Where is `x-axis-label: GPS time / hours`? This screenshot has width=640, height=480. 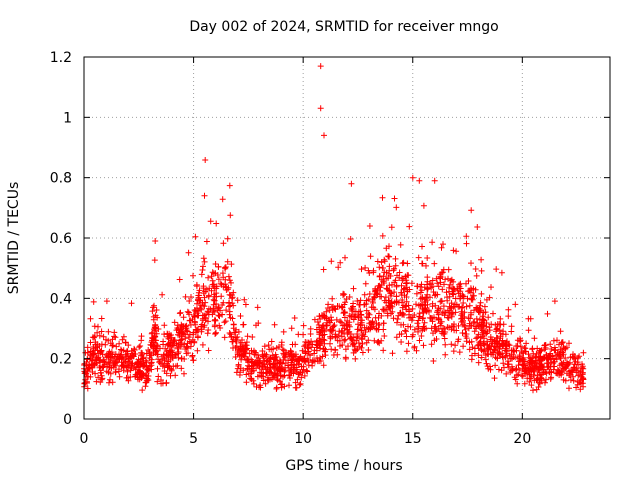
x-axis-label: GPS time / hours is located at coordinates (343, 466).